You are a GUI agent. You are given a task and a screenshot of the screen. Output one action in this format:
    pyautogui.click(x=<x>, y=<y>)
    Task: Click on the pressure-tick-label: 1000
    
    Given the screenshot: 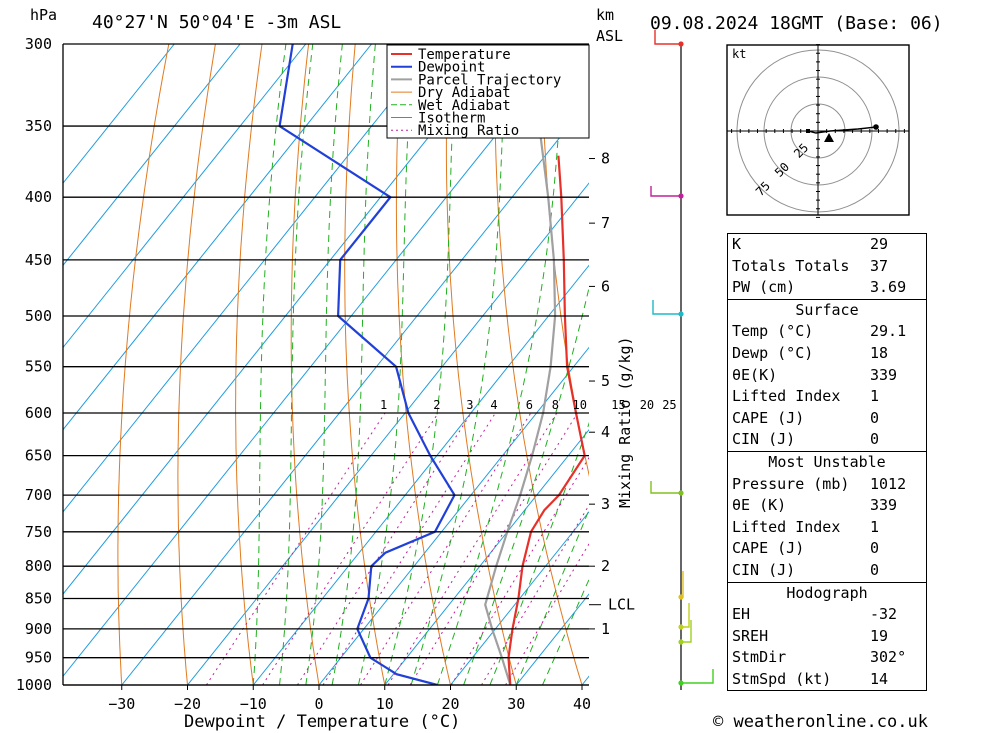 What is the action you would take?
    pyautogui.click(x=34, y=685)
    